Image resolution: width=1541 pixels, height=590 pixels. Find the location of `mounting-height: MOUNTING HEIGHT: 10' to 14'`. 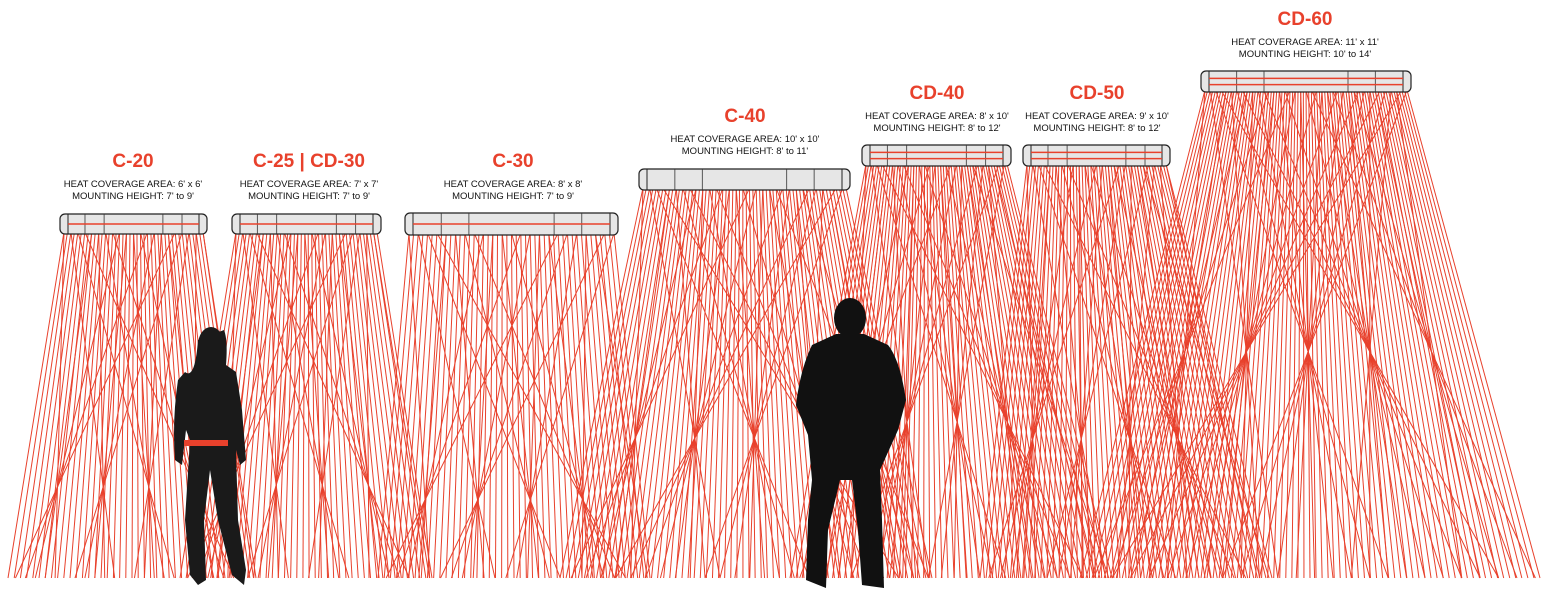

mounting-height: MOUNTING HEIGHT: 10' to 14' is located at coordinates (1305, 54).